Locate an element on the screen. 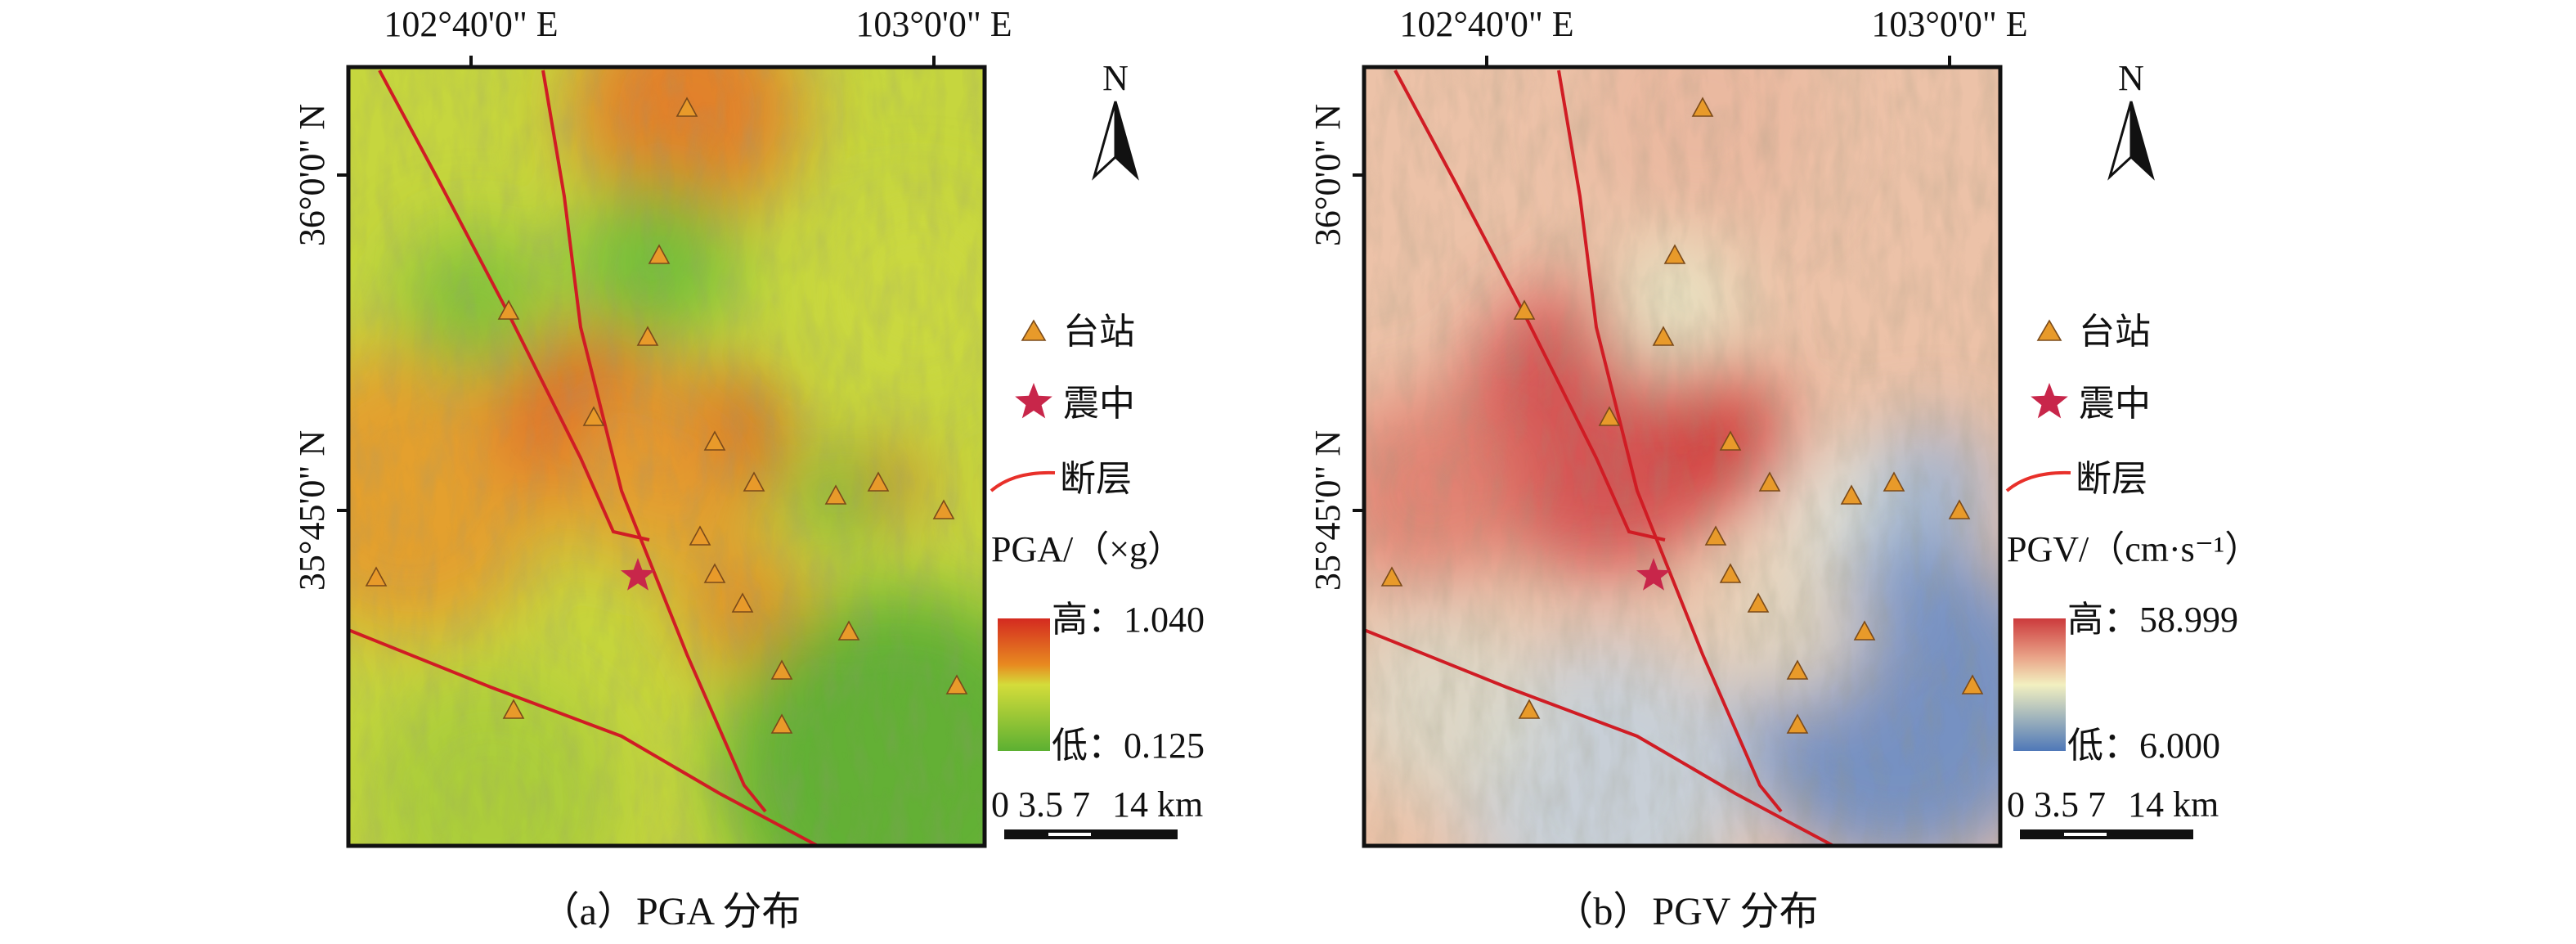 The height and width of the screenshot is (944, 2576). panel-caption: （a）PGA 分布 is located at coordinates (671, 911).